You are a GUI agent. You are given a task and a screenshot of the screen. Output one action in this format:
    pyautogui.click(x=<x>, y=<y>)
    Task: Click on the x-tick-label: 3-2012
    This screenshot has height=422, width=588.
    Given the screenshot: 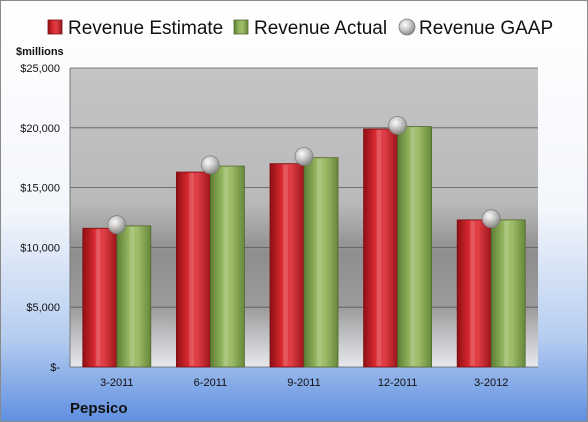 What is the action you would take?
    pyautogui.click(x=491, y=383)
    